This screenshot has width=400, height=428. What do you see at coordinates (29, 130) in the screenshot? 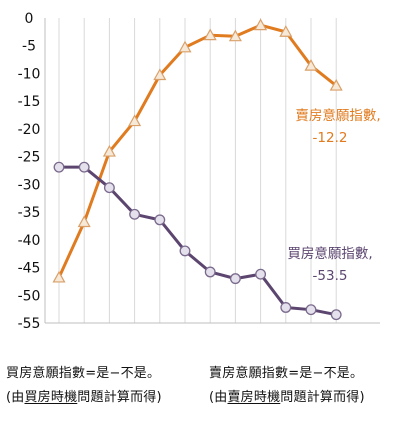
I see `y-tick-label: -20` at bounding box center [29, 130].